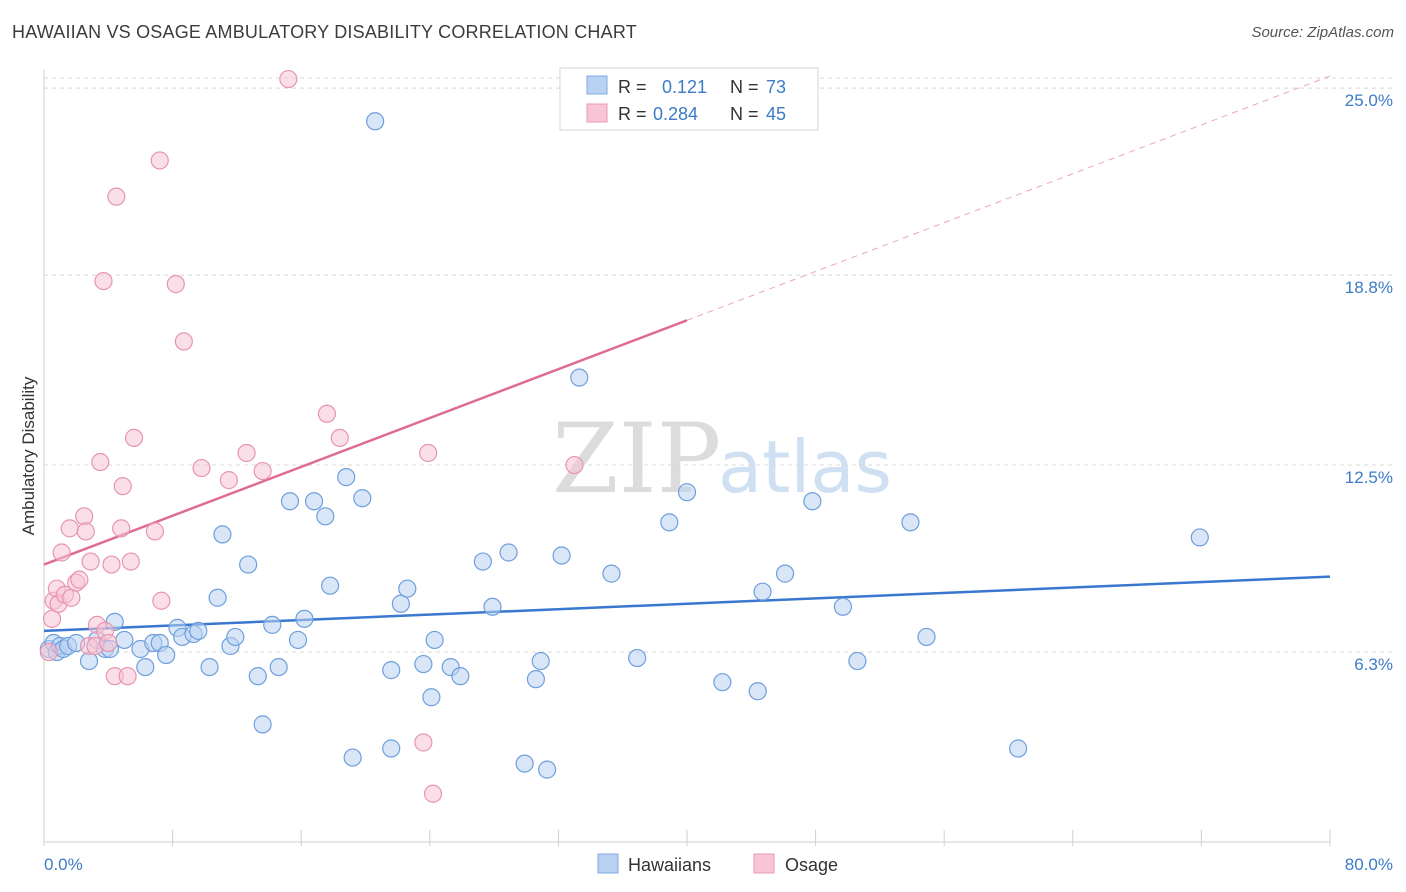  Describe the element at coordinates (744, 114) in the screenshot. I see `legend-n-label-osage: N =` at that location.